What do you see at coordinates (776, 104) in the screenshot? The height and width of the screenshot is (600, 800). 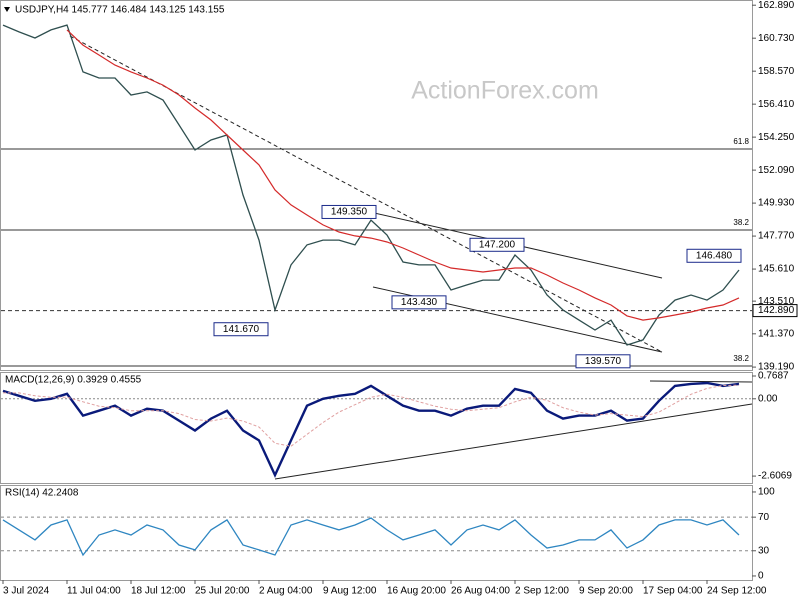 I see `y-tick-label: 156.410` at bounding box center [776, 104].